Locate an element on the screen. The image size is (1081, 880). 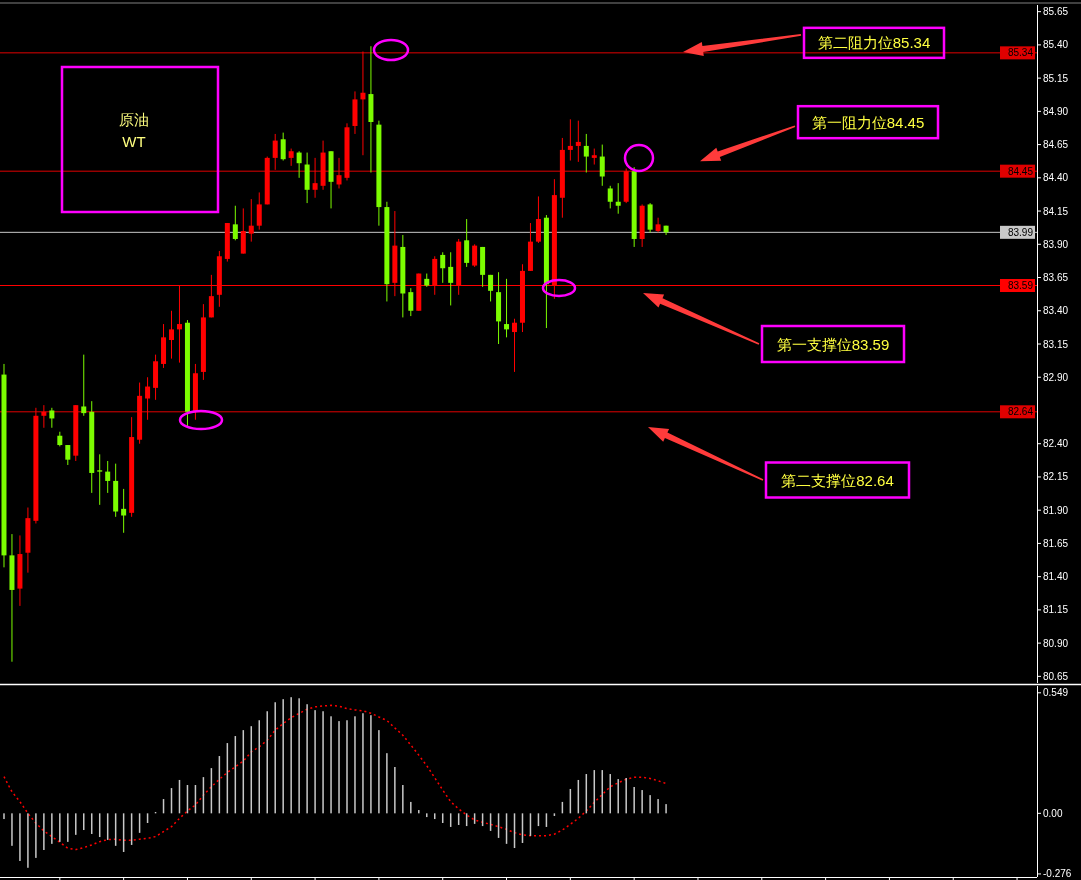
y-tick-label: 82.40 is located at coordinates (1056, 444).